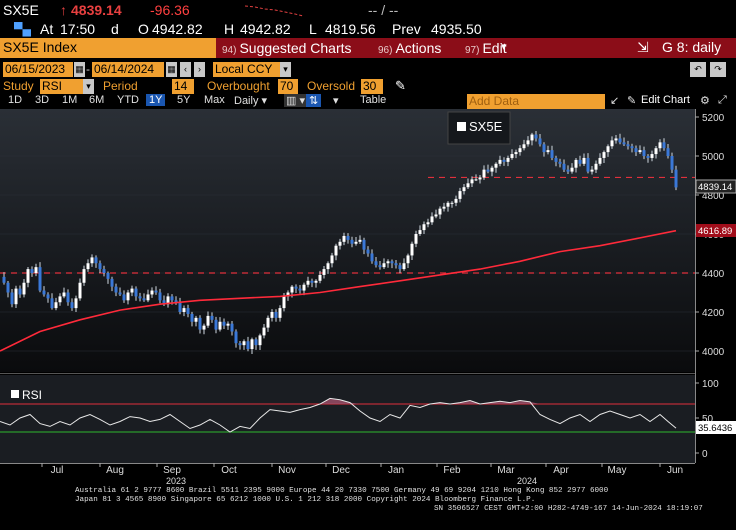 The height and width of the screenshot is (530, 736). Describe the element at coordinates (185, 69) in the screenshot. I see `prev-period-icon: ‹` at that location.